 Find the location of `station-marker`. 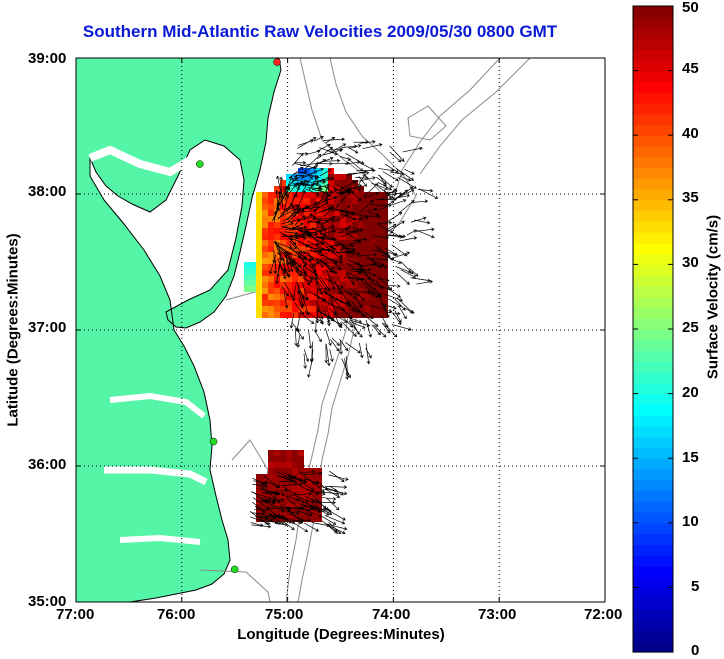

station-marker is located at coordinates (200, 164).